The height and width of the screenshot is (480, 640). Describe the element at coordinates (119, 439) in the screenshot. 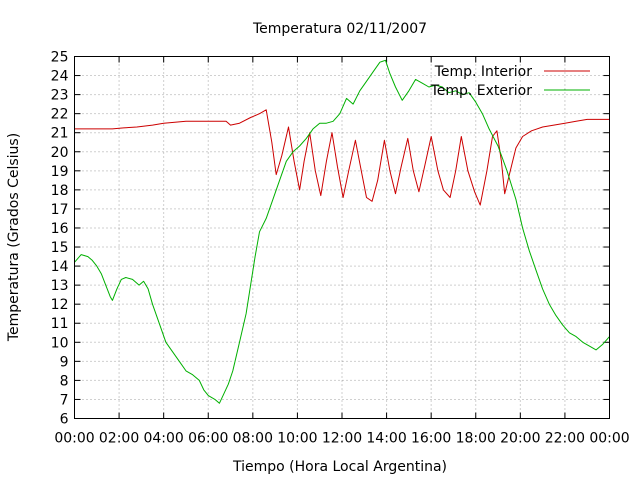

I see `x-tick-label: 02:00` at that location.